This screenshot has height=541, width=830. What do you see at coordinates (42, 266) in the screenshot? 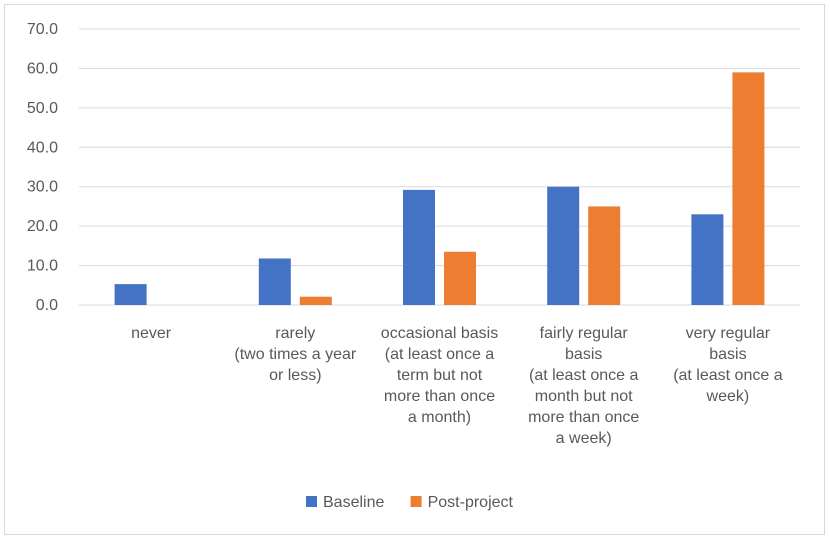
I see `y-tick-label: 10.0` at bounding box center [42, 266].